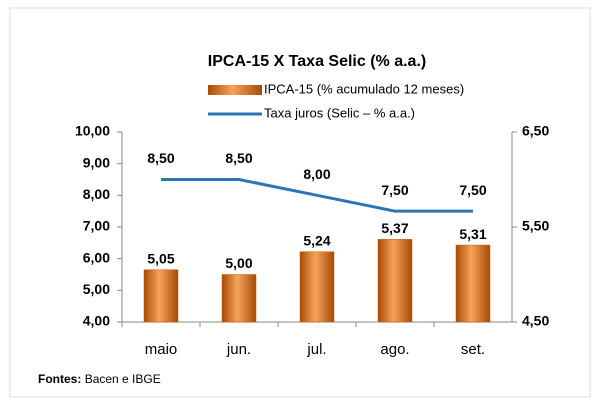  What do you see at coordinates (235, 90) in the screenshot?
I see `legend-swatch` at bounding box center [235, 90].